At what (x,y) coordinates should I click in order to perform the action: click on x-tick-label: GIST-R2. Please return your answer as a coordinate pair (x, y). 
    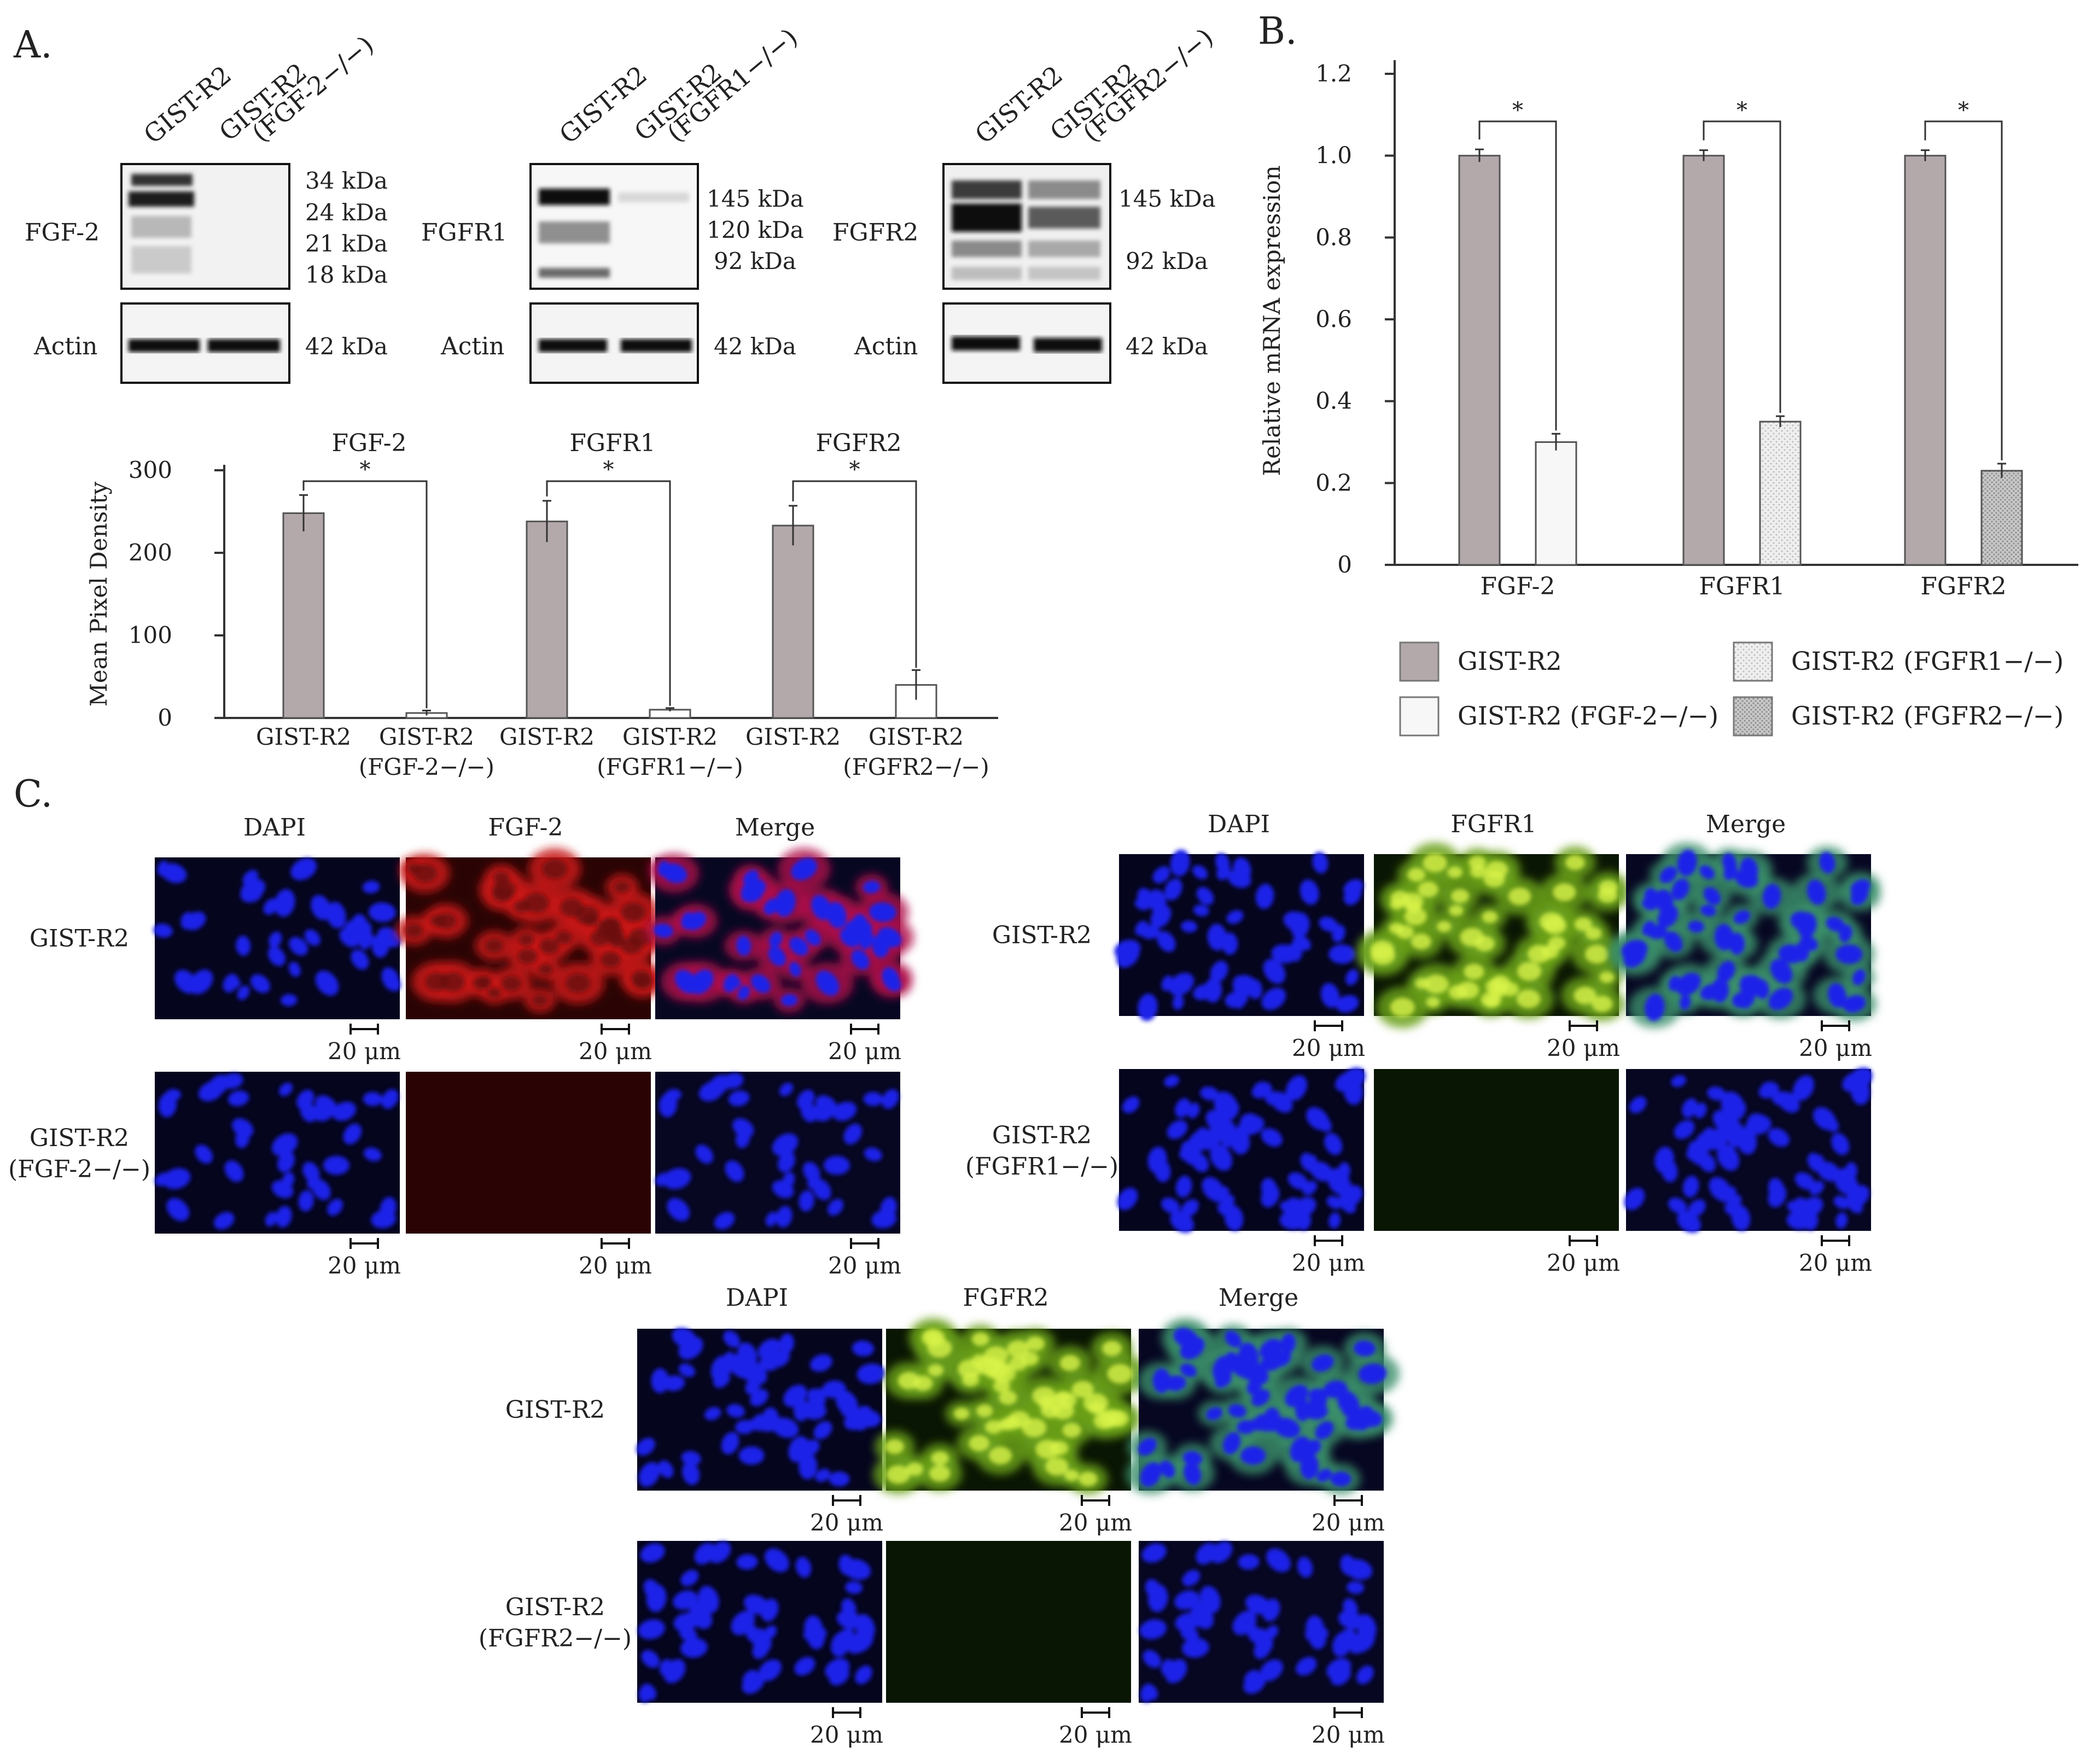
    Looking at the image, I should click on (303, 736).